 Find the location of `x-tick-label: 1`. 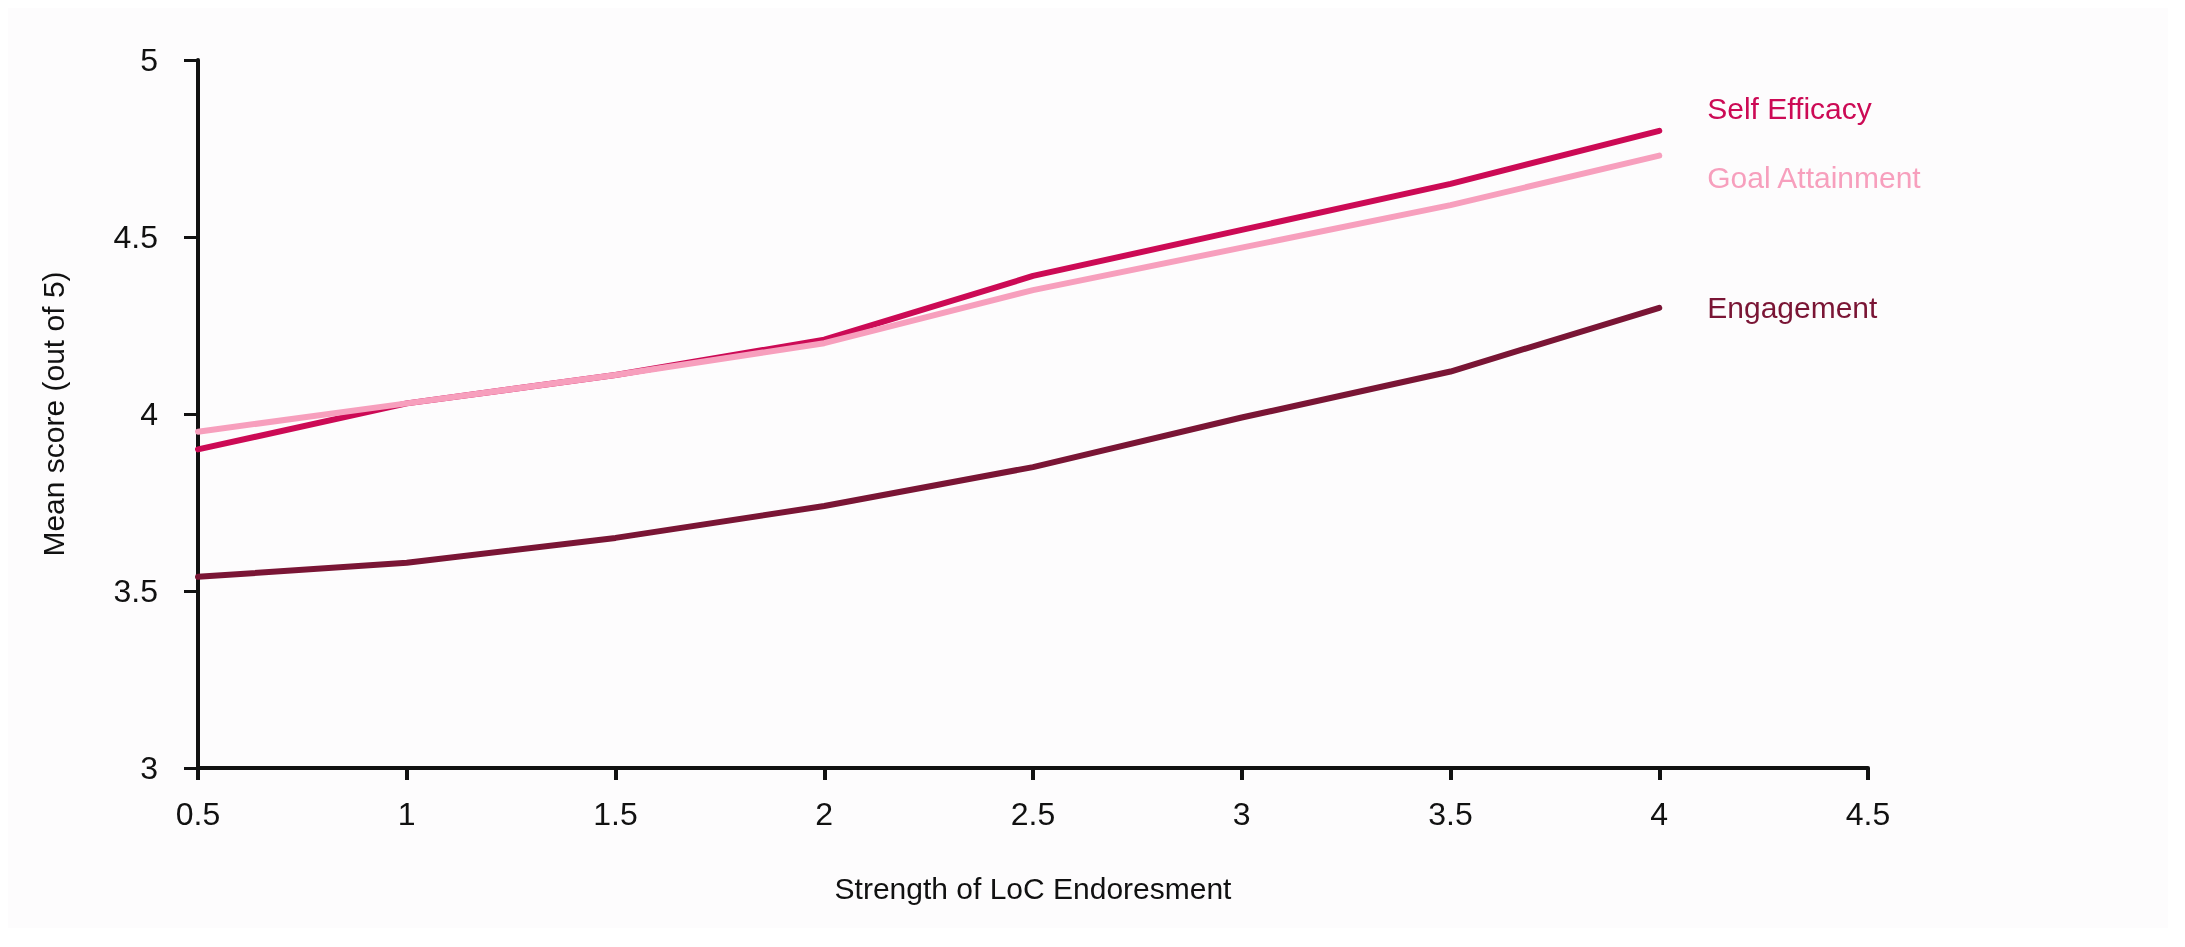

x-tick-label: 1 is located at coordinates (406, 814).